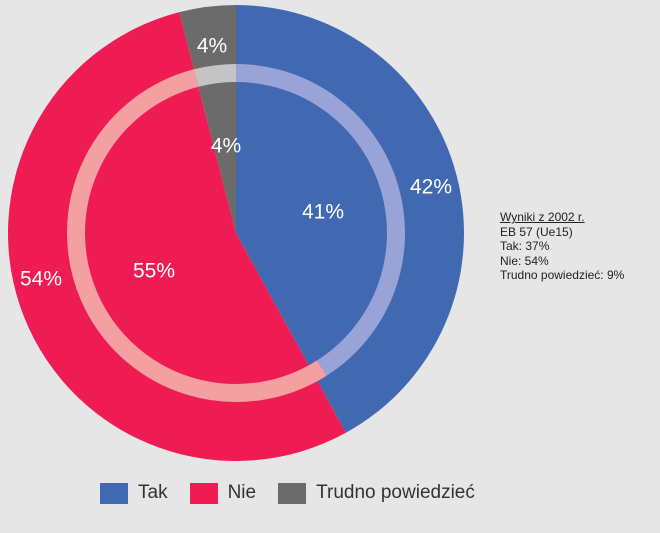  I want to click on legend: Tak Nie Trudno powiedzieć, so click(298, 493).